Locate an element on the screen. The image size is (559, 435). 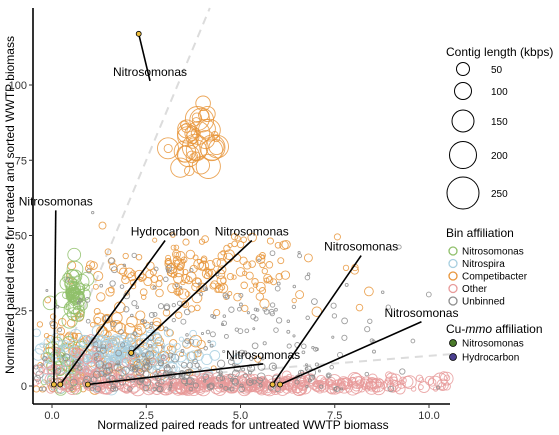
bin-legend-label: Competibacter is located at coordinates (495, 277).